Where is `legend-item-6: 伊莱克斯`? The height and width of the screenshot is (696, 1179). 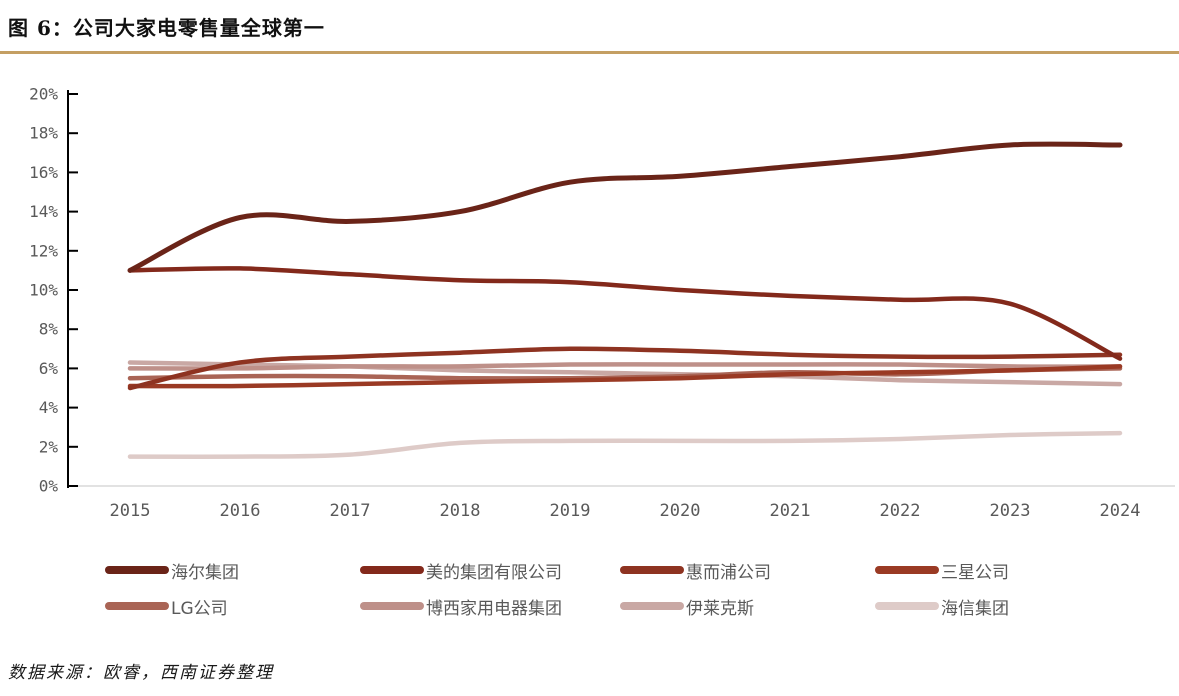 legend-item-6: 伊莱克斯 is located at coordinates (687, 606).